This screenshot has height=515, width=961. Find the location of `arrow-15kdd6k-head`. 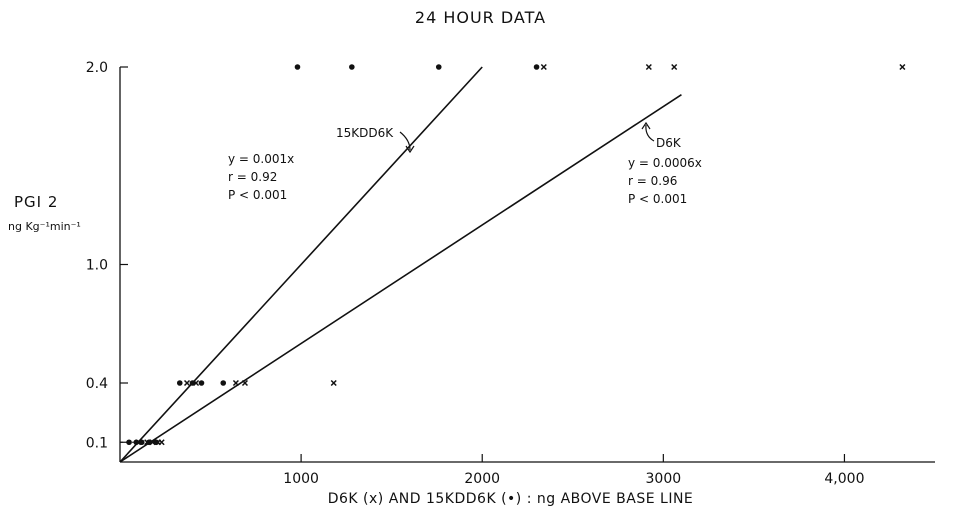

arrow-15kdd6k-head is located at coordinates (410, 149).